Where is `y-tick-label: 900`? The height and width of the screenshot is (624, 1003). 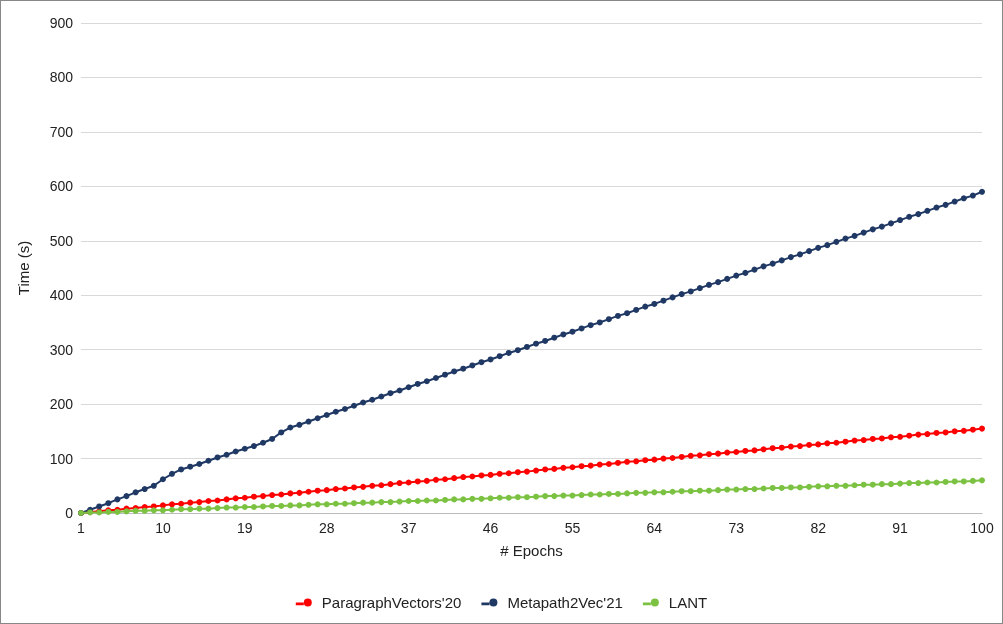 y-tick-label: 900 is located at coordinates (61, 23).